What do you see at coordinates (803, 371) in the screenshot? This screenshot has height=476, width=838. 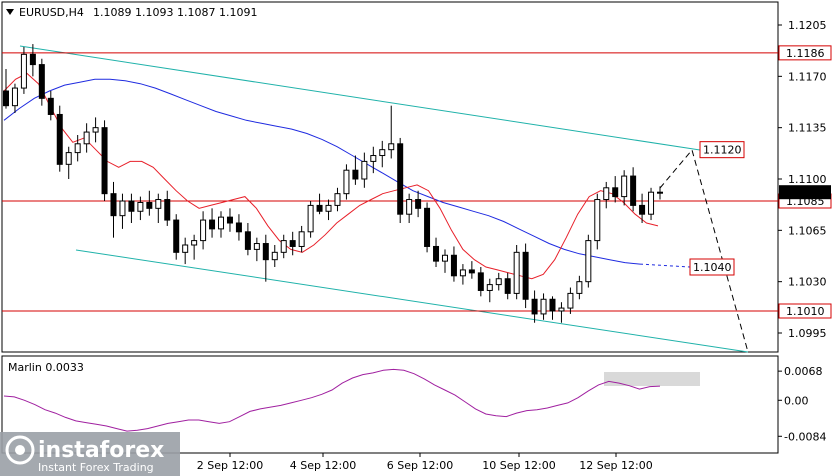 I see `oscillator-tick-label: 0.0068` at bounding box center [803, 371].